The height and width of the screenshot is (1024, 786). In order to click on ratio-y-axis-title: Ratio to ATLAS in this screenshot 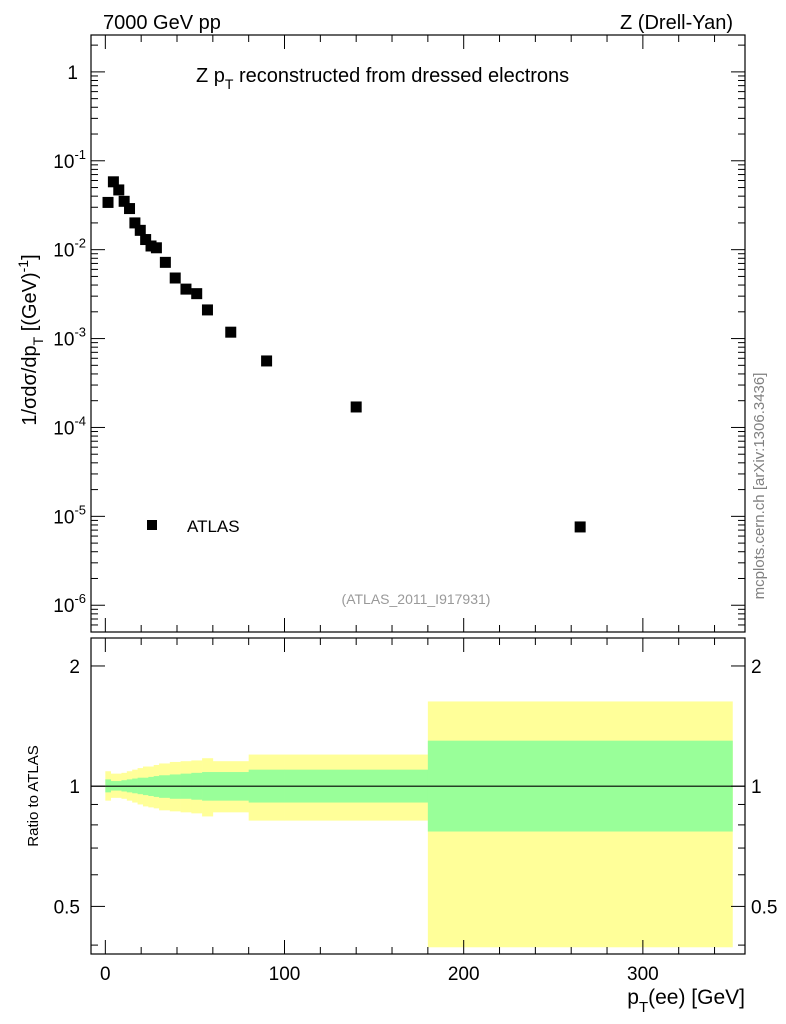, I will do `click(33, 795)`.